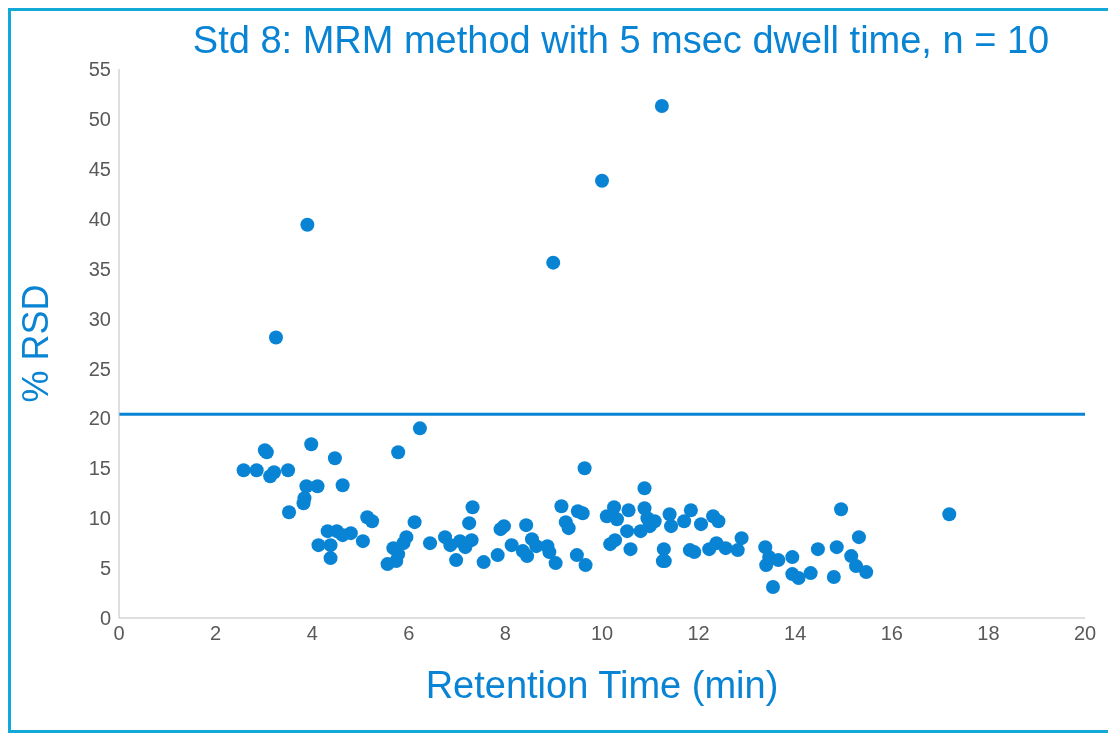 This screenshot has width=1120, height=737. I want to click on y-tick-label: 5, so click(105, 568).